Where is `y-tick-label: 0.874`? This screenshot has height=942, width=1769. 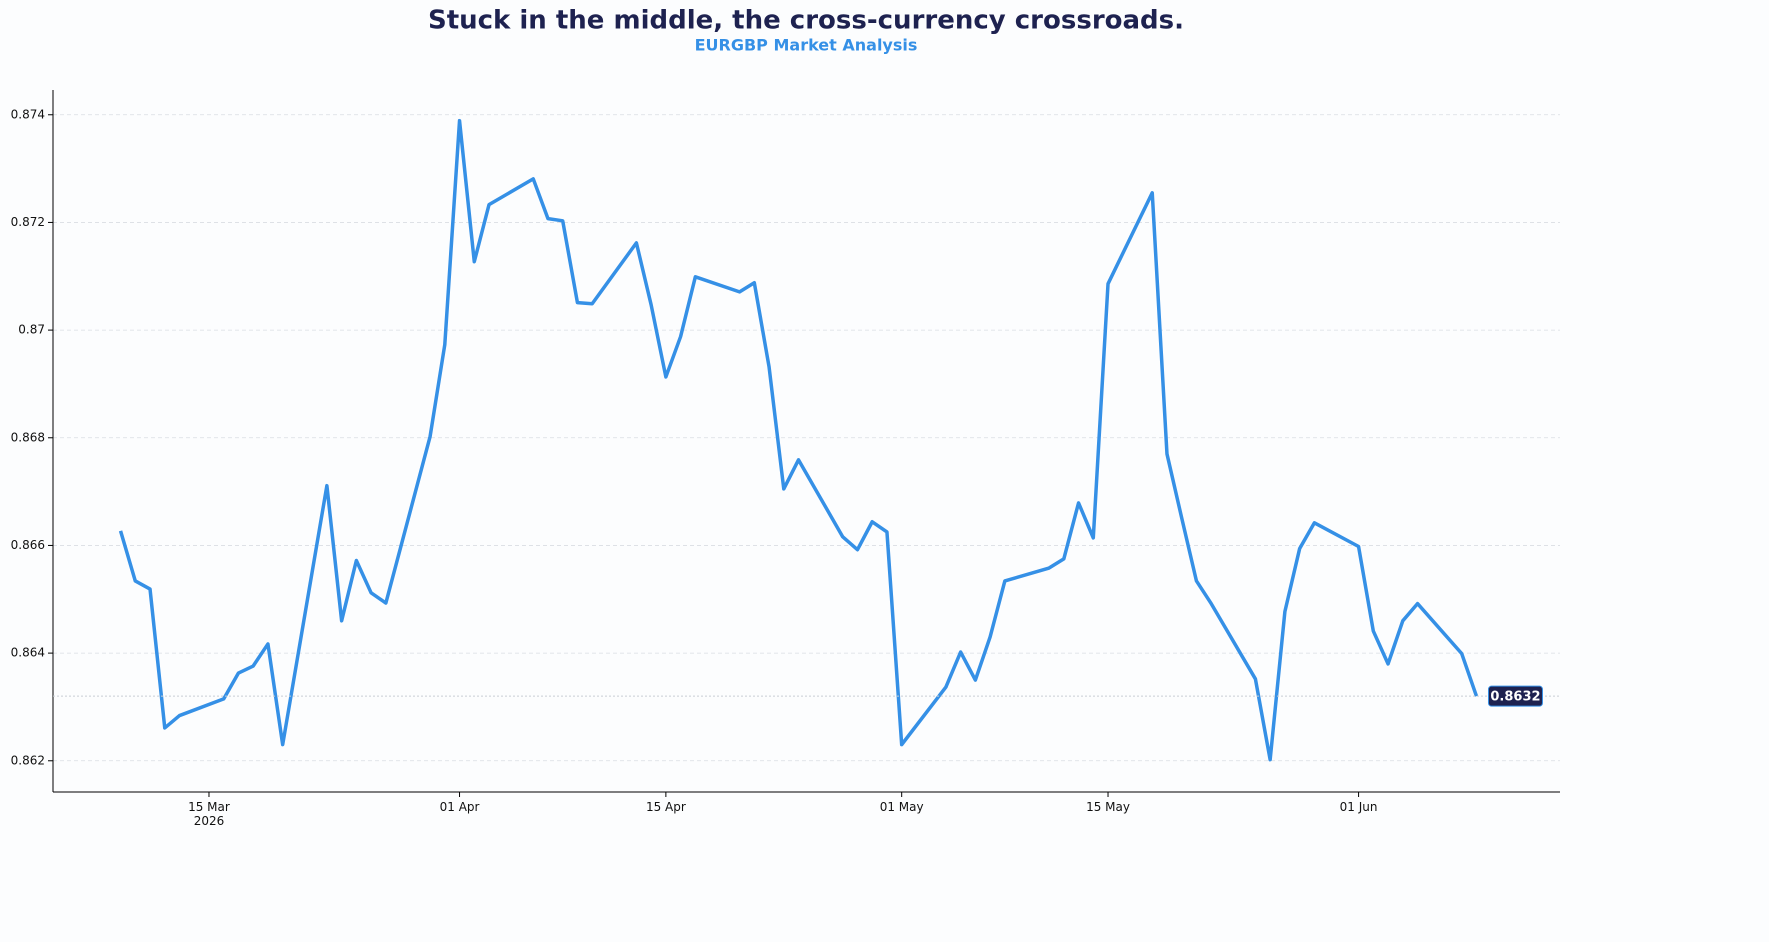 y-tick-label: 0.874 is located at coordinates (28, 114).